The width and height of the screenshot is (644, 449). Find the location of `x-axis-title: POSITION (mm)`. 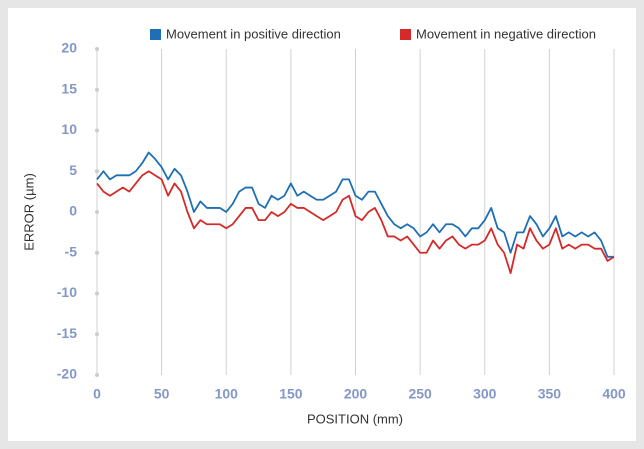

x-axis-title: POSITION (mm) is located at coordinates (355, 418).